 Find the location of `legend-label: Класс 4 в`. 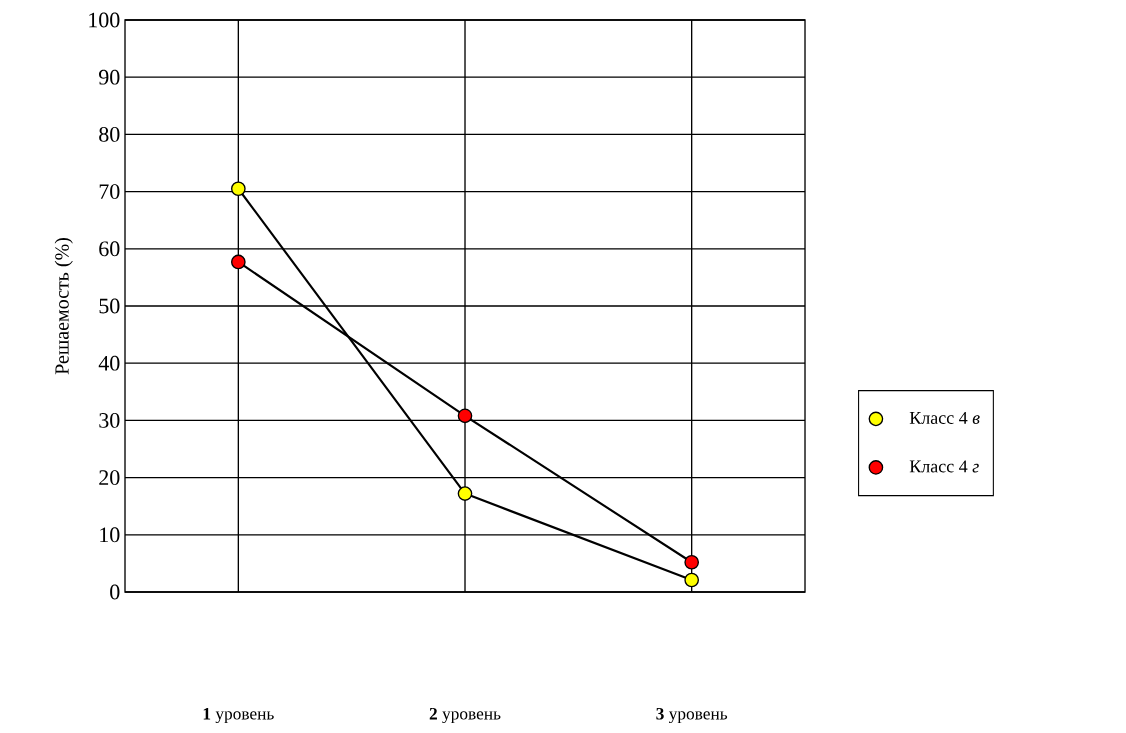

legend-label: Класс 4 в is located at coordinates (944, 417).